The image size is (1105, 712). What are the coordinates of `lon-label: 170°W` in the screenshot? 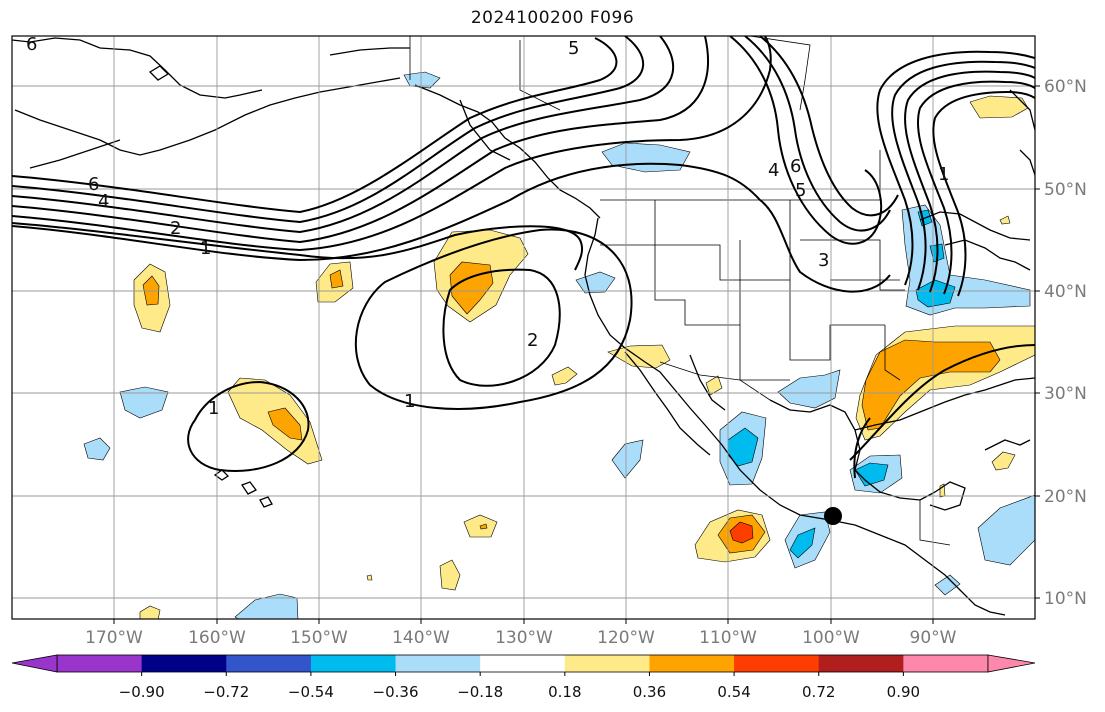 It's located at (114, 638).